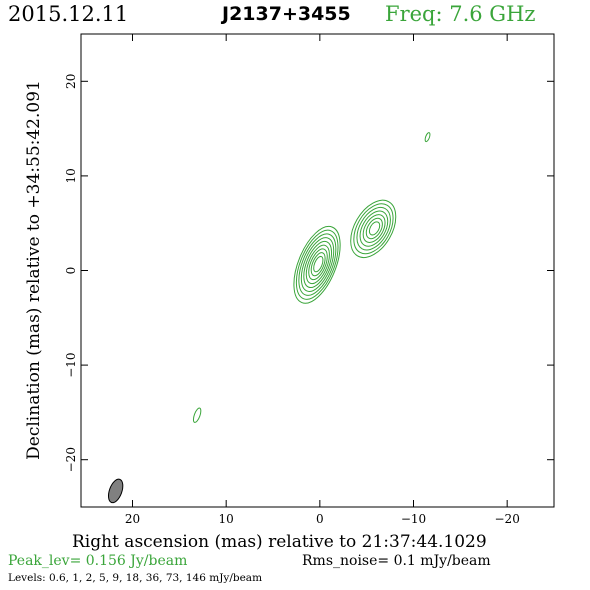 The height and width of the screenshot is (590, 590). I want to click on y-tick-label: 10, so click(71, 175).